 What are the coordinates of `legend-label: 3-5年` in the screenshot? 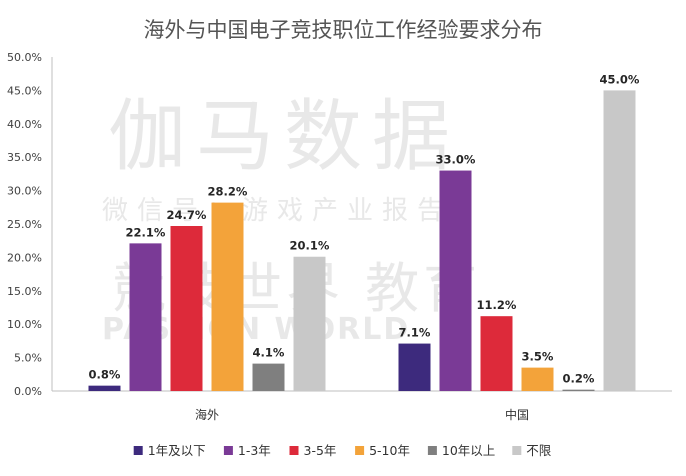 It's located at (320, 450).